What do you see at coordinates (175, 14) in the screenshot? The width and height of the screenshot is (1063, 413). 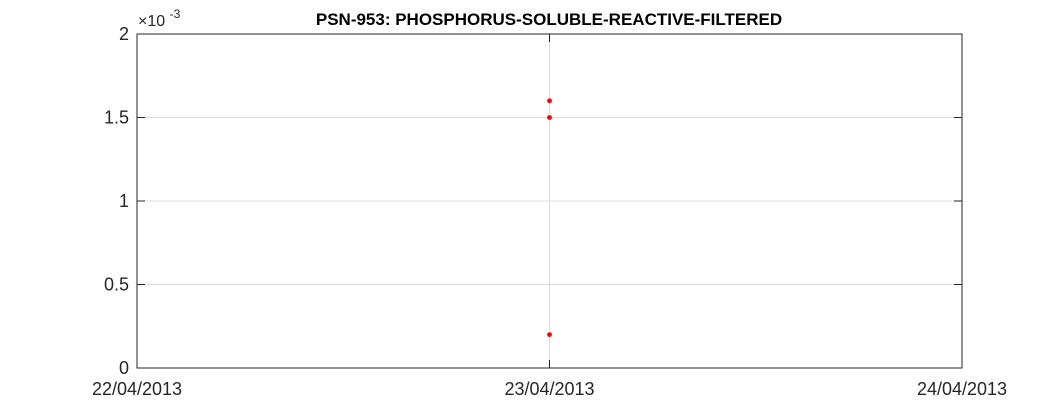 I see `y-exponent-power: -3` at bounding box center [175, 14].